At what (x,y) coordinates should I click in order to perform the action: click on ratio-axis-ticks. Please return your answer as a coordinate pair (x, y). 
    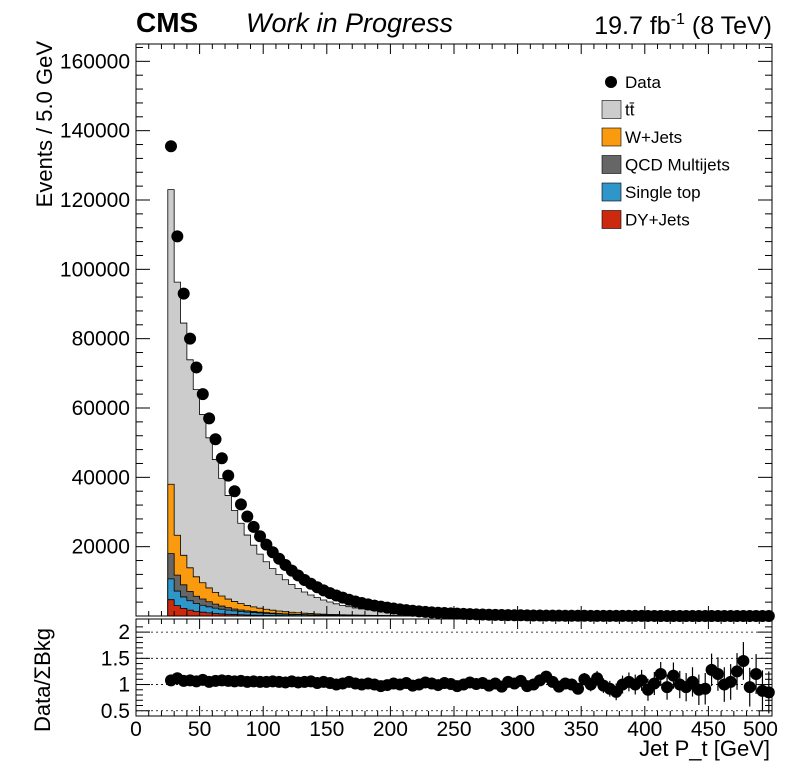
    Looking at the image, I should click on (454, 667).